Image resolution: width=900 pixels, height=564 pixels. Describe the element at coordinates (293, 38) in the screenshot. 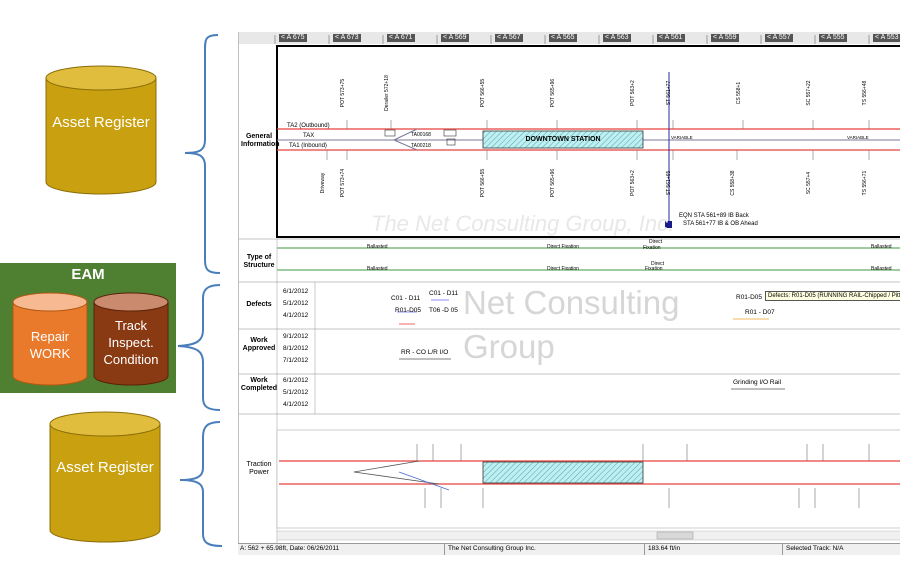

I see `ruler-station-label: < A 675` at that location.